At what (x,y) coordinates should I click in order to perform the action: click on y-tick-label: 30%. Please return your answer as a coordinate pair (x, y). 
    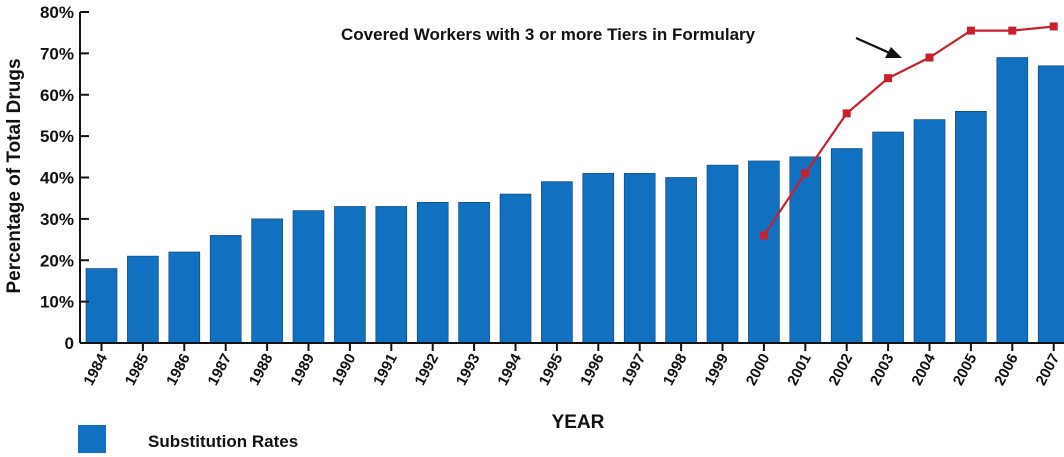
    Looking at the image, I should click on (57, 219).